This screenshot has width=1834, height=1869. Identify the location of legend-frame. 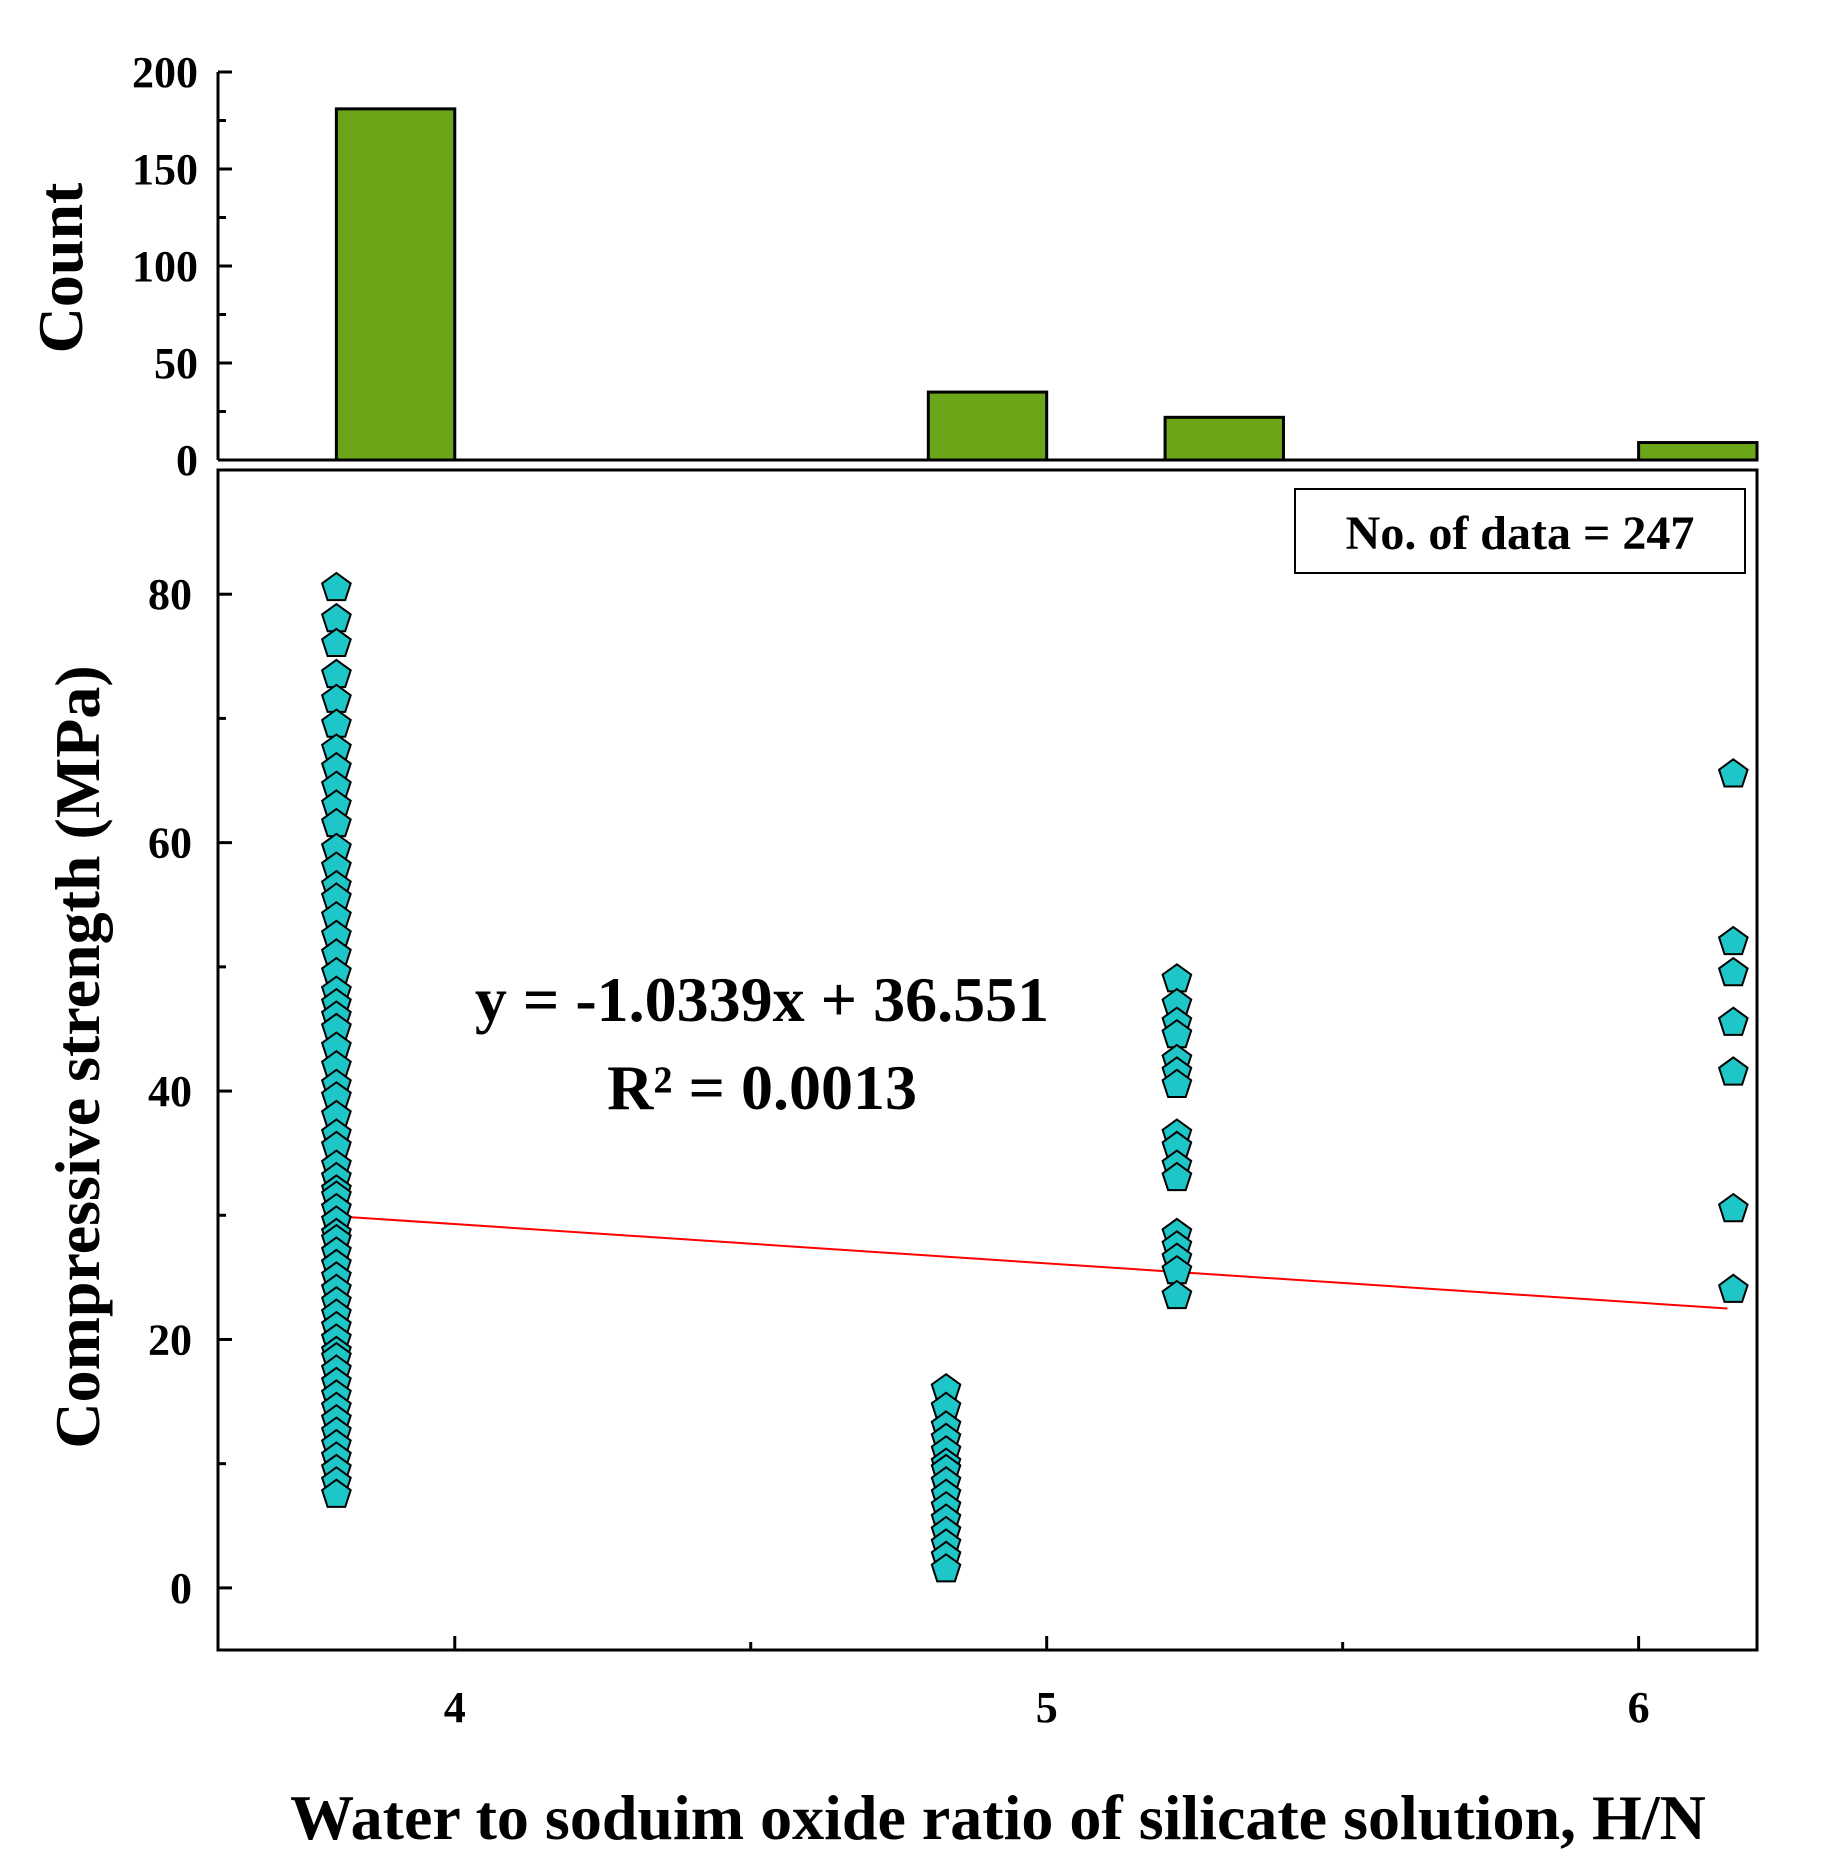
(1520, 531).